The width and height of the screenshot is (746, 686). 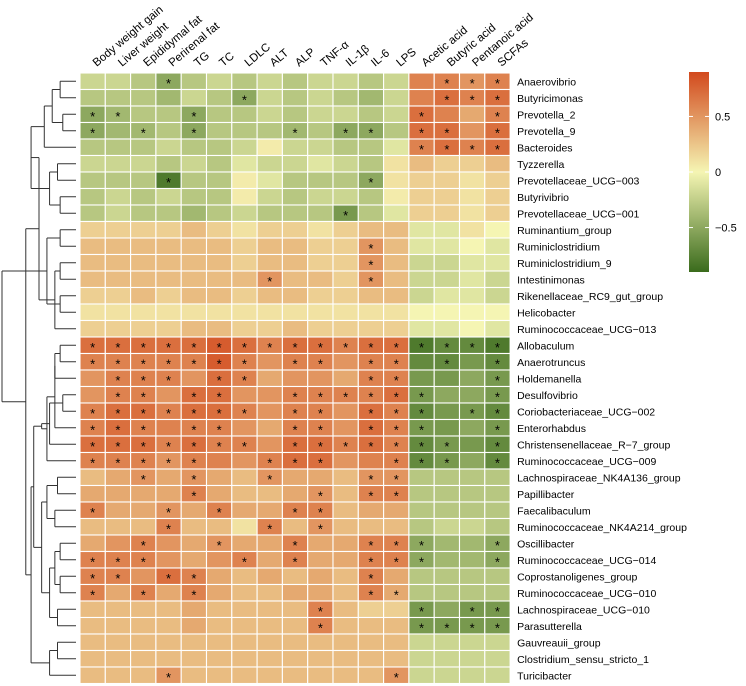 I want to click on legend-tick-label: −0.5, so click(x=726, y=229).